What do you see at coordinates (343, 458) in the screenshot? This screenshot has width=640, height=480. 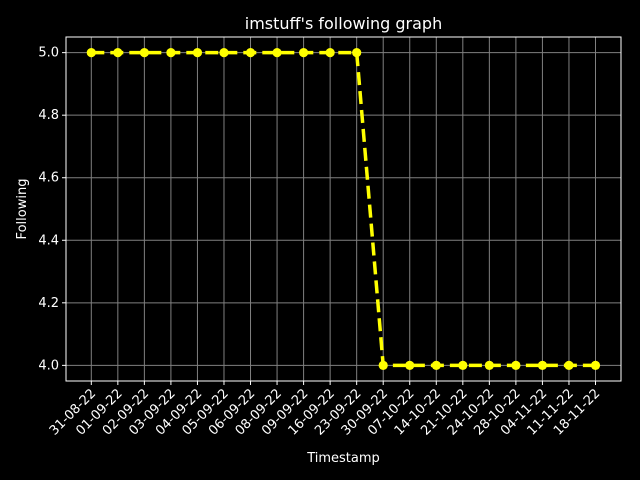 I see `x-axis-label: Timestamp` at bounding box center [343, 458].